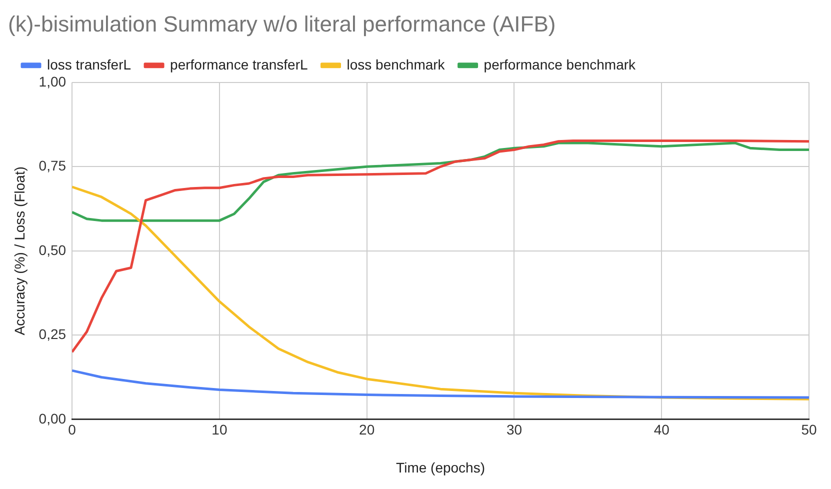 Image resolution: width=831 pixels, height=489 pixels. I want to click on y-tick-label: 0,50, so click(52, 250).